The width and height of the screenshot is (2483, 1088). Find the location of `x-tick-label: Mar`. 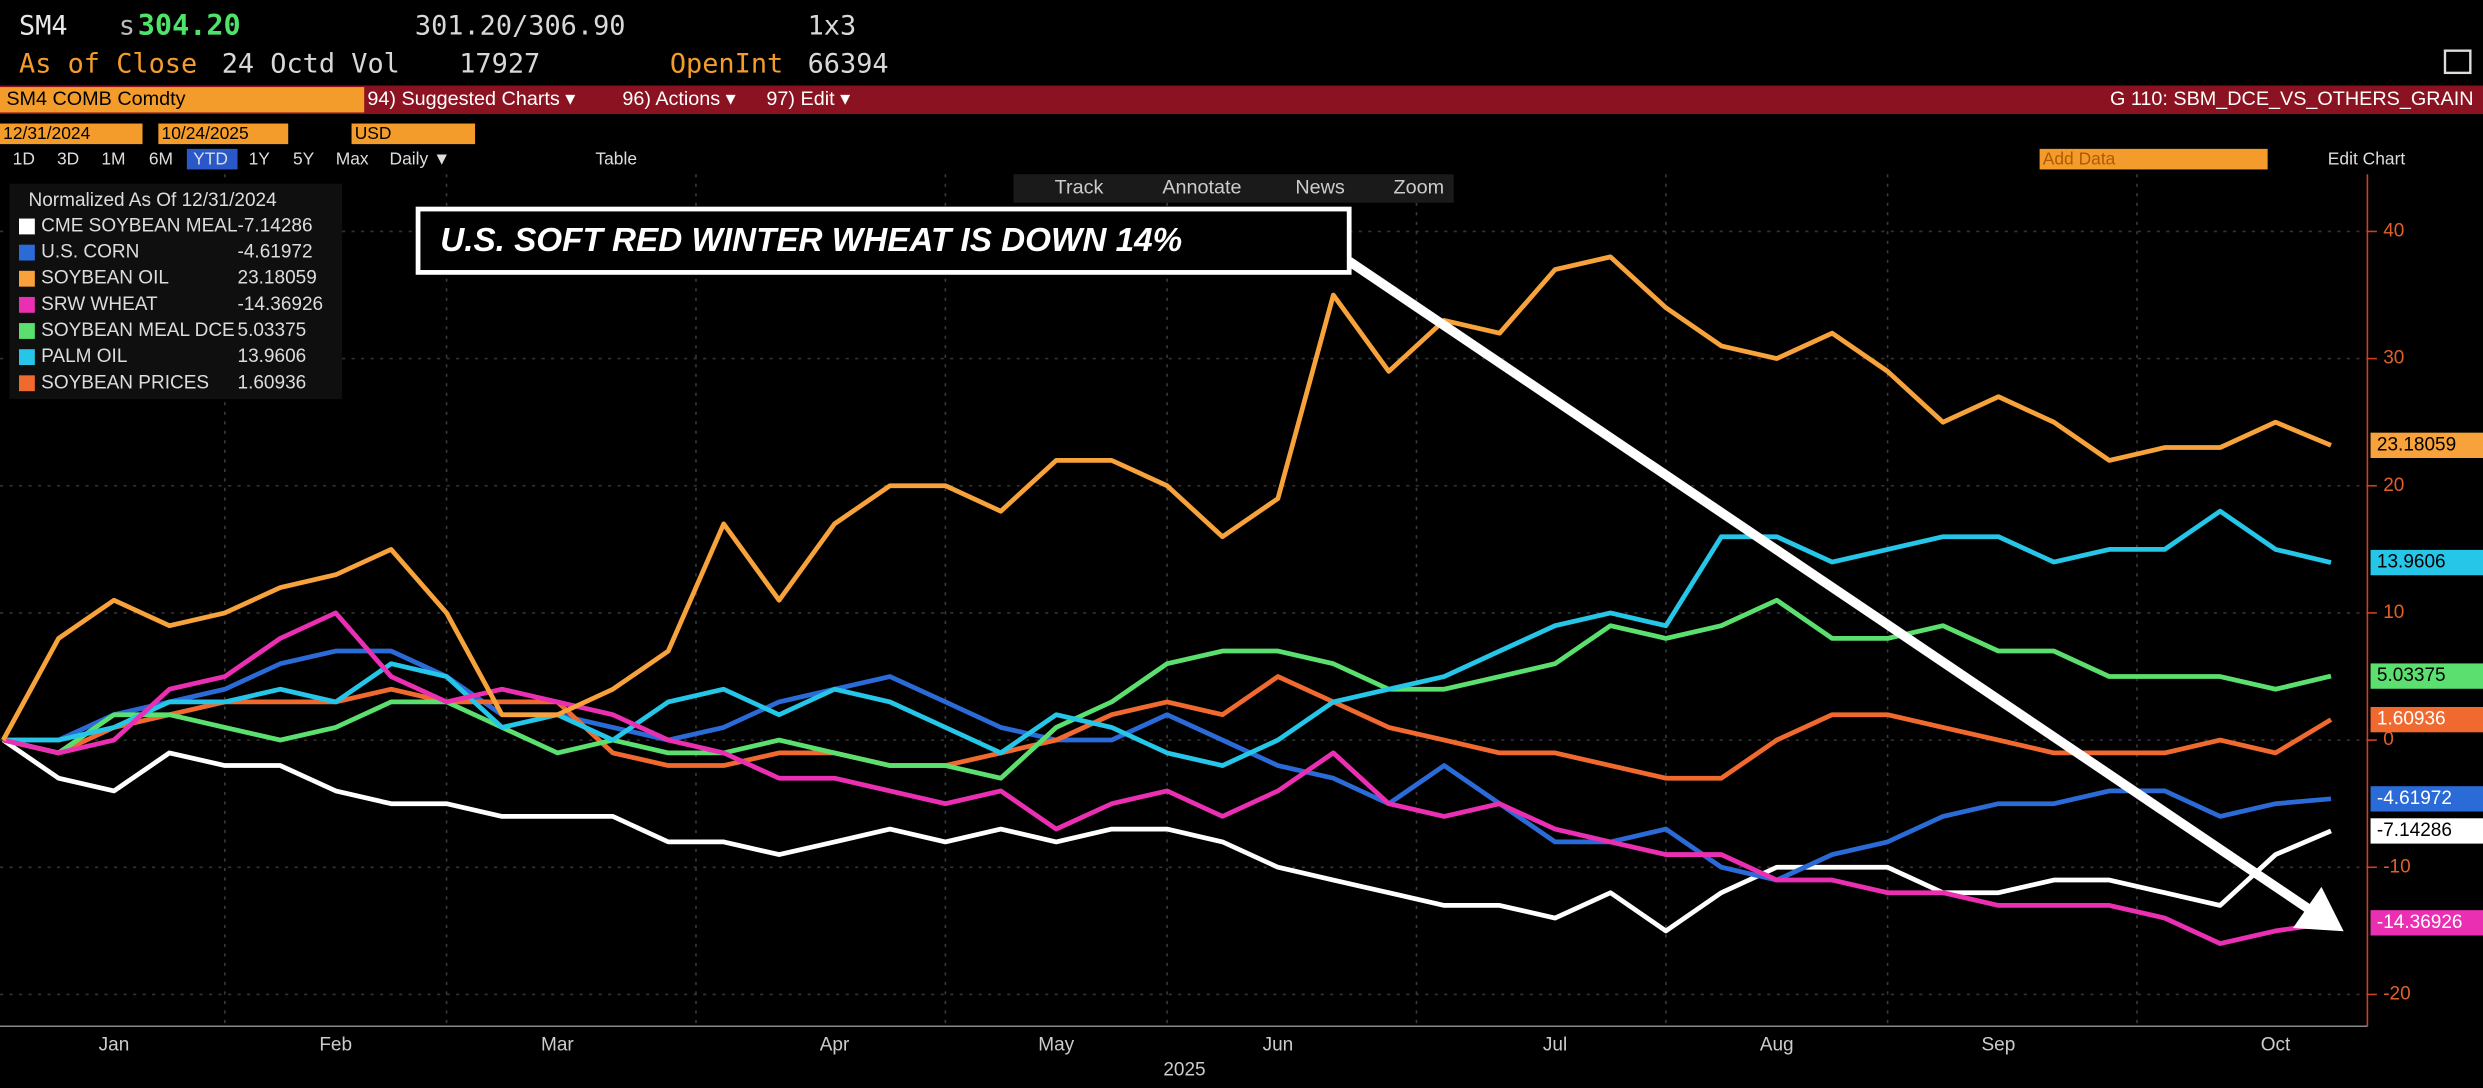

x-tick-label: Mar is located at coordinates (557, 1044).